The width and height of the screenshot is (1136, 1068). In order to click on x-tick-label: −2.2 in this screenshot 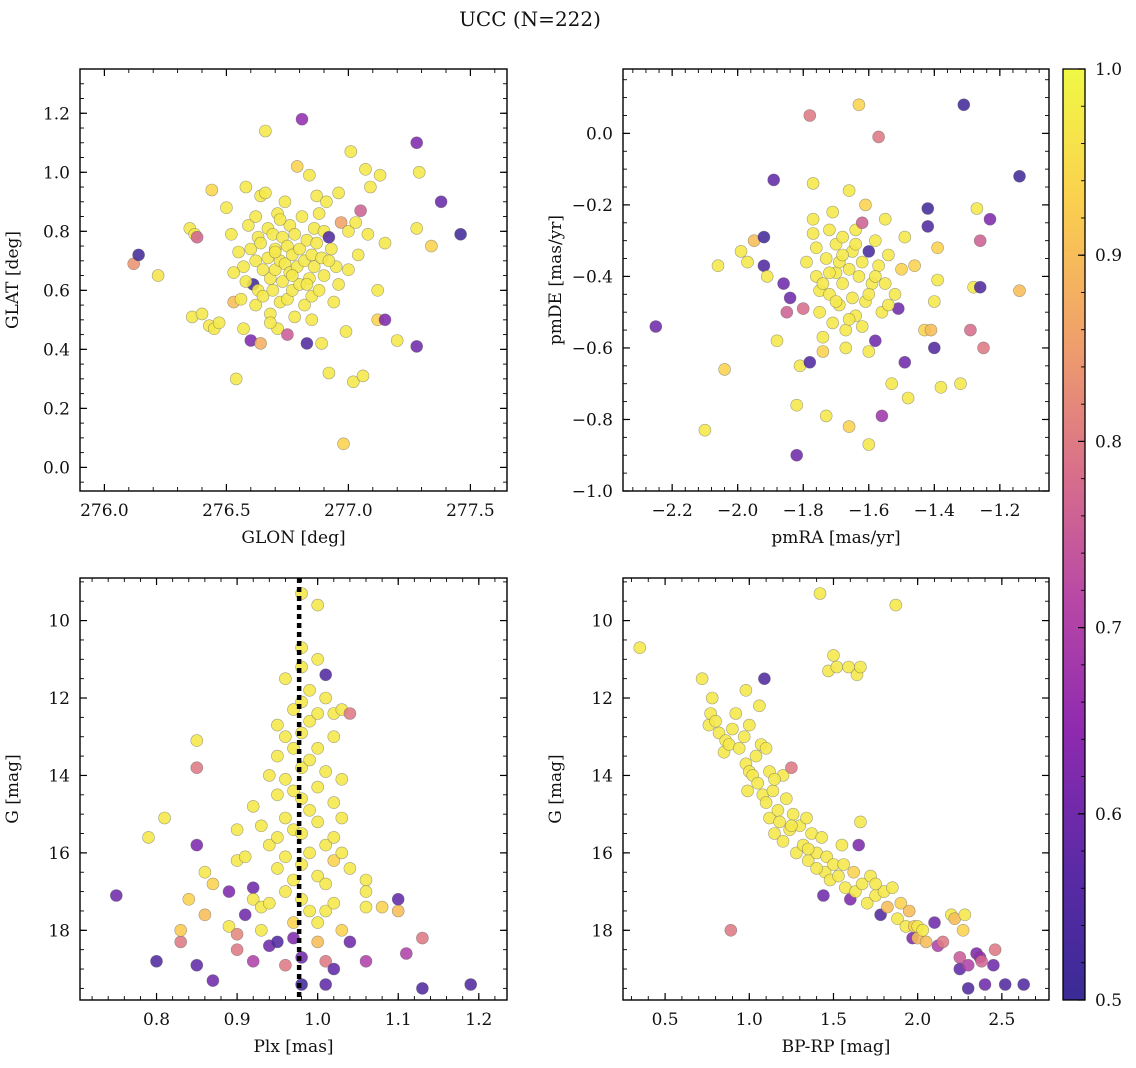, I will do `click(672, 511)`.